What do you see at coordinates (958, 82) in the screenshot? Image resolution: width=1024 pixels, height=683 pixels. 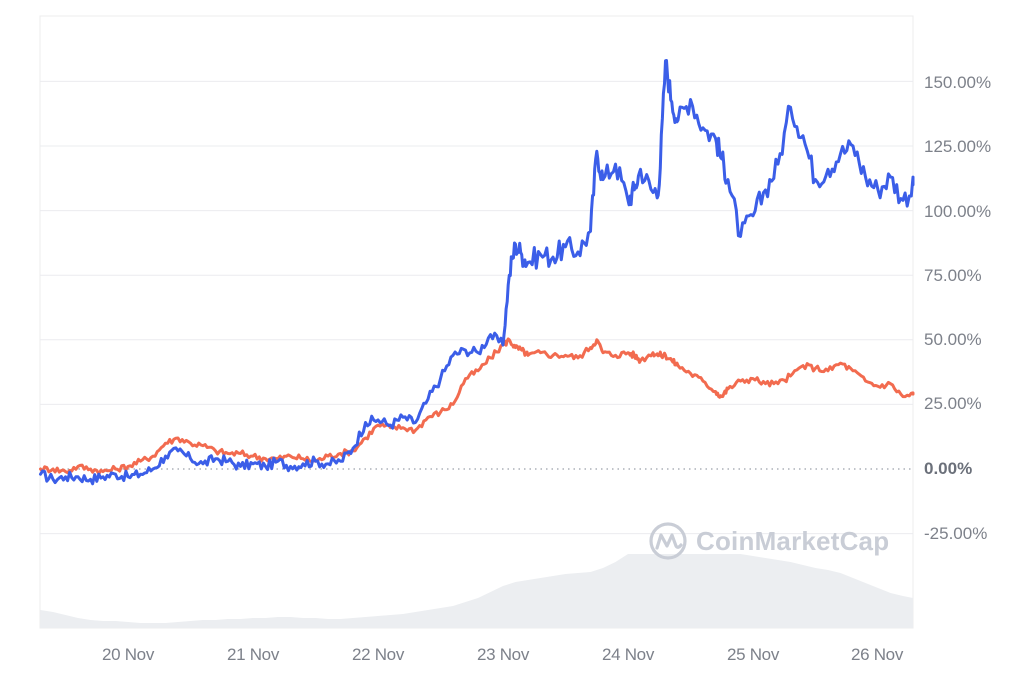 I see `y-tick-label-150: 150.00%` at bounding box center [958, 82].